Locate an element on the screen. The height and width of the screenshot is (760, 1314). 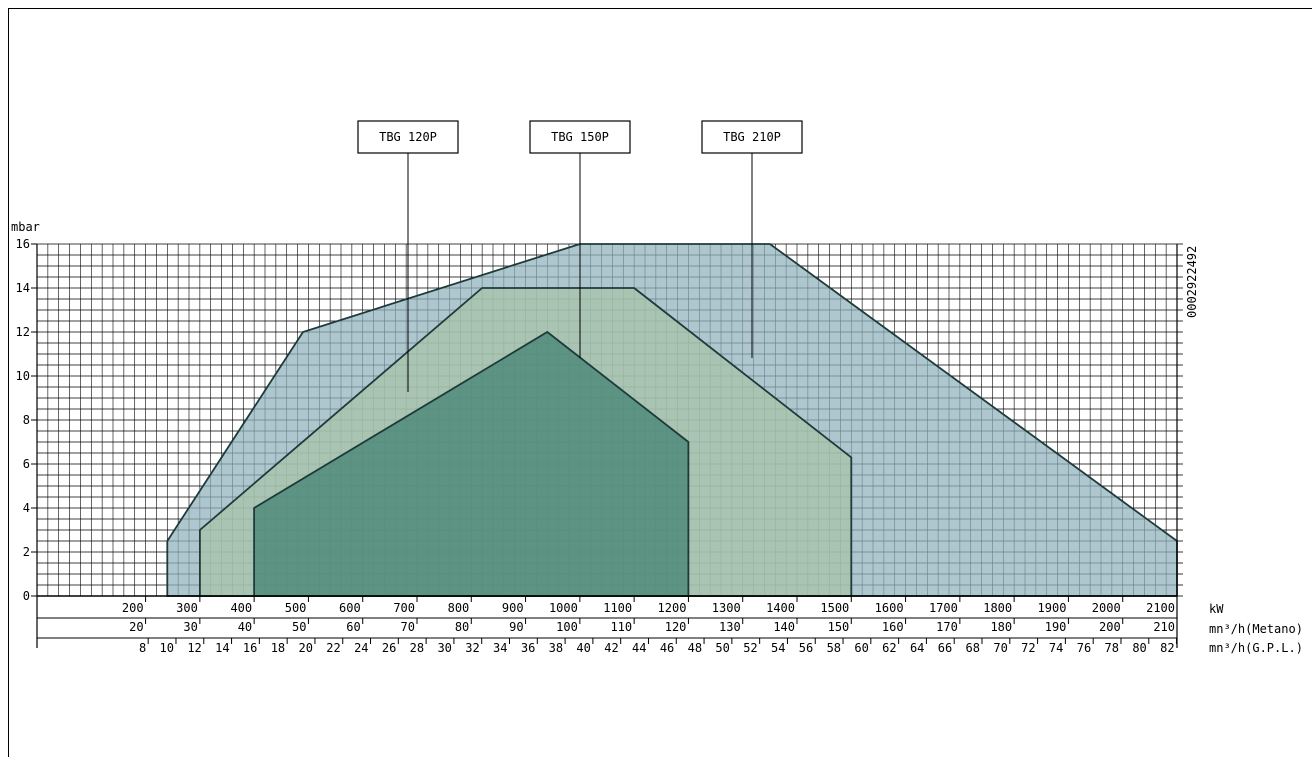
gpl-tick-label: 76 is located at coordinates (1084, 648).